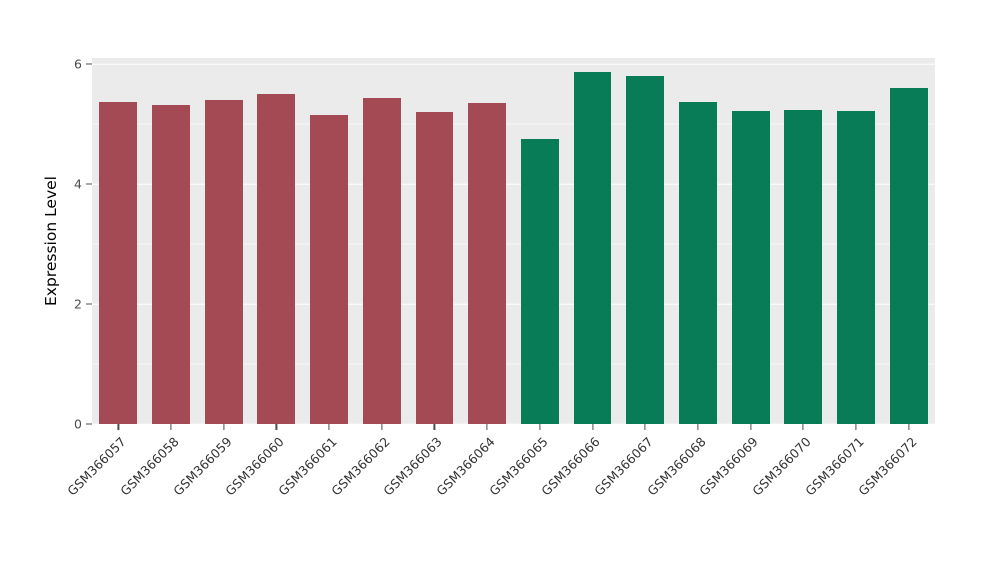  What do you see at coordinates (78, 184) in the screenshot?
I see `y-tick-label: 4` at bounding box center [78, 184].